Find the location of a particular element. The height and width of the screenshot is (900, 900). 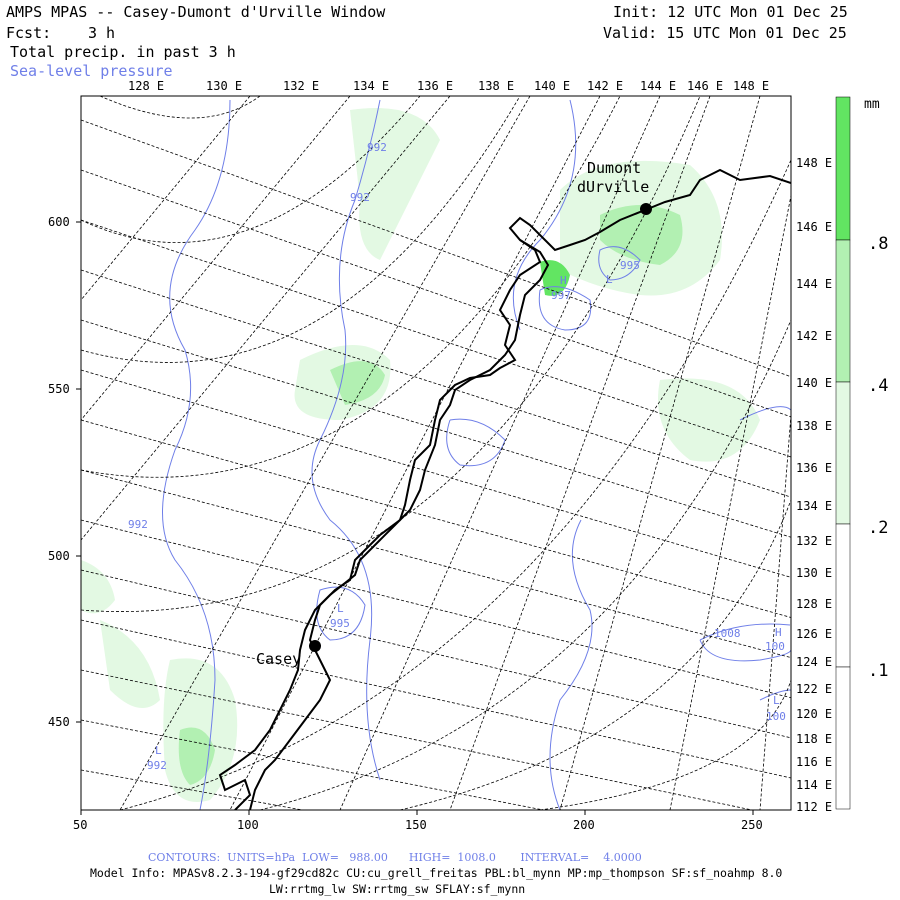

precip-area-west is located at coordinates (98, 587).